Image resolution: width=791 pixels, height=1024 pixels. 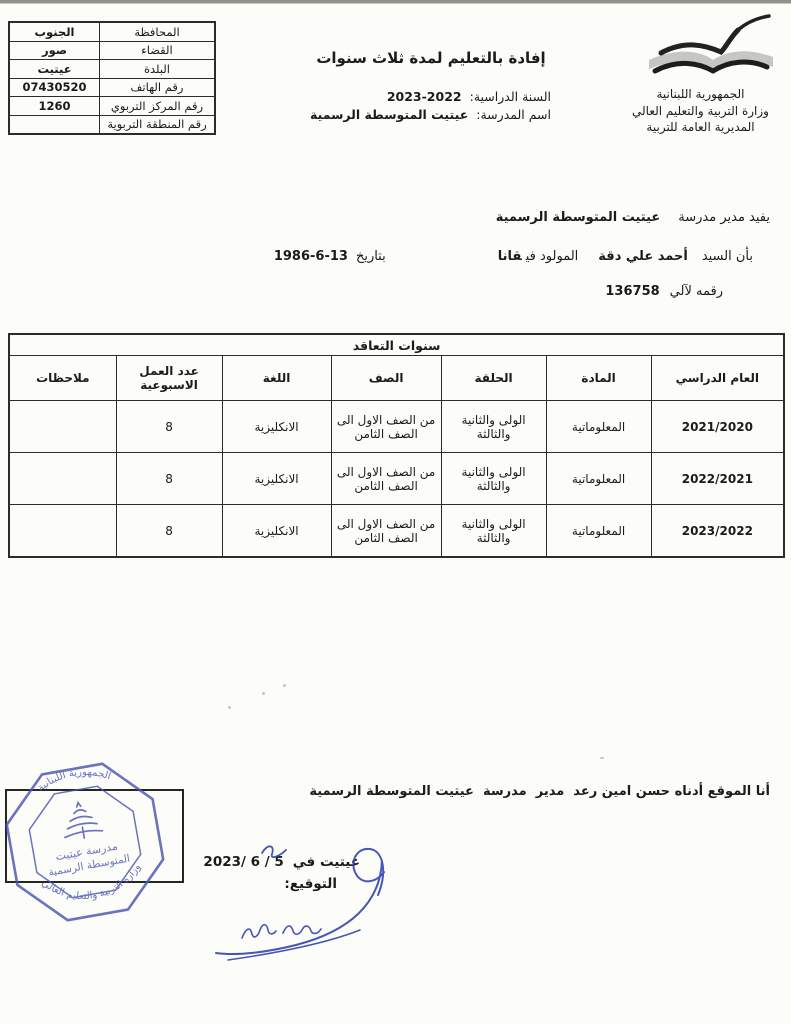 I want to click on column-header-academic-year: العام الدراسي, so click(x=717, y=378).